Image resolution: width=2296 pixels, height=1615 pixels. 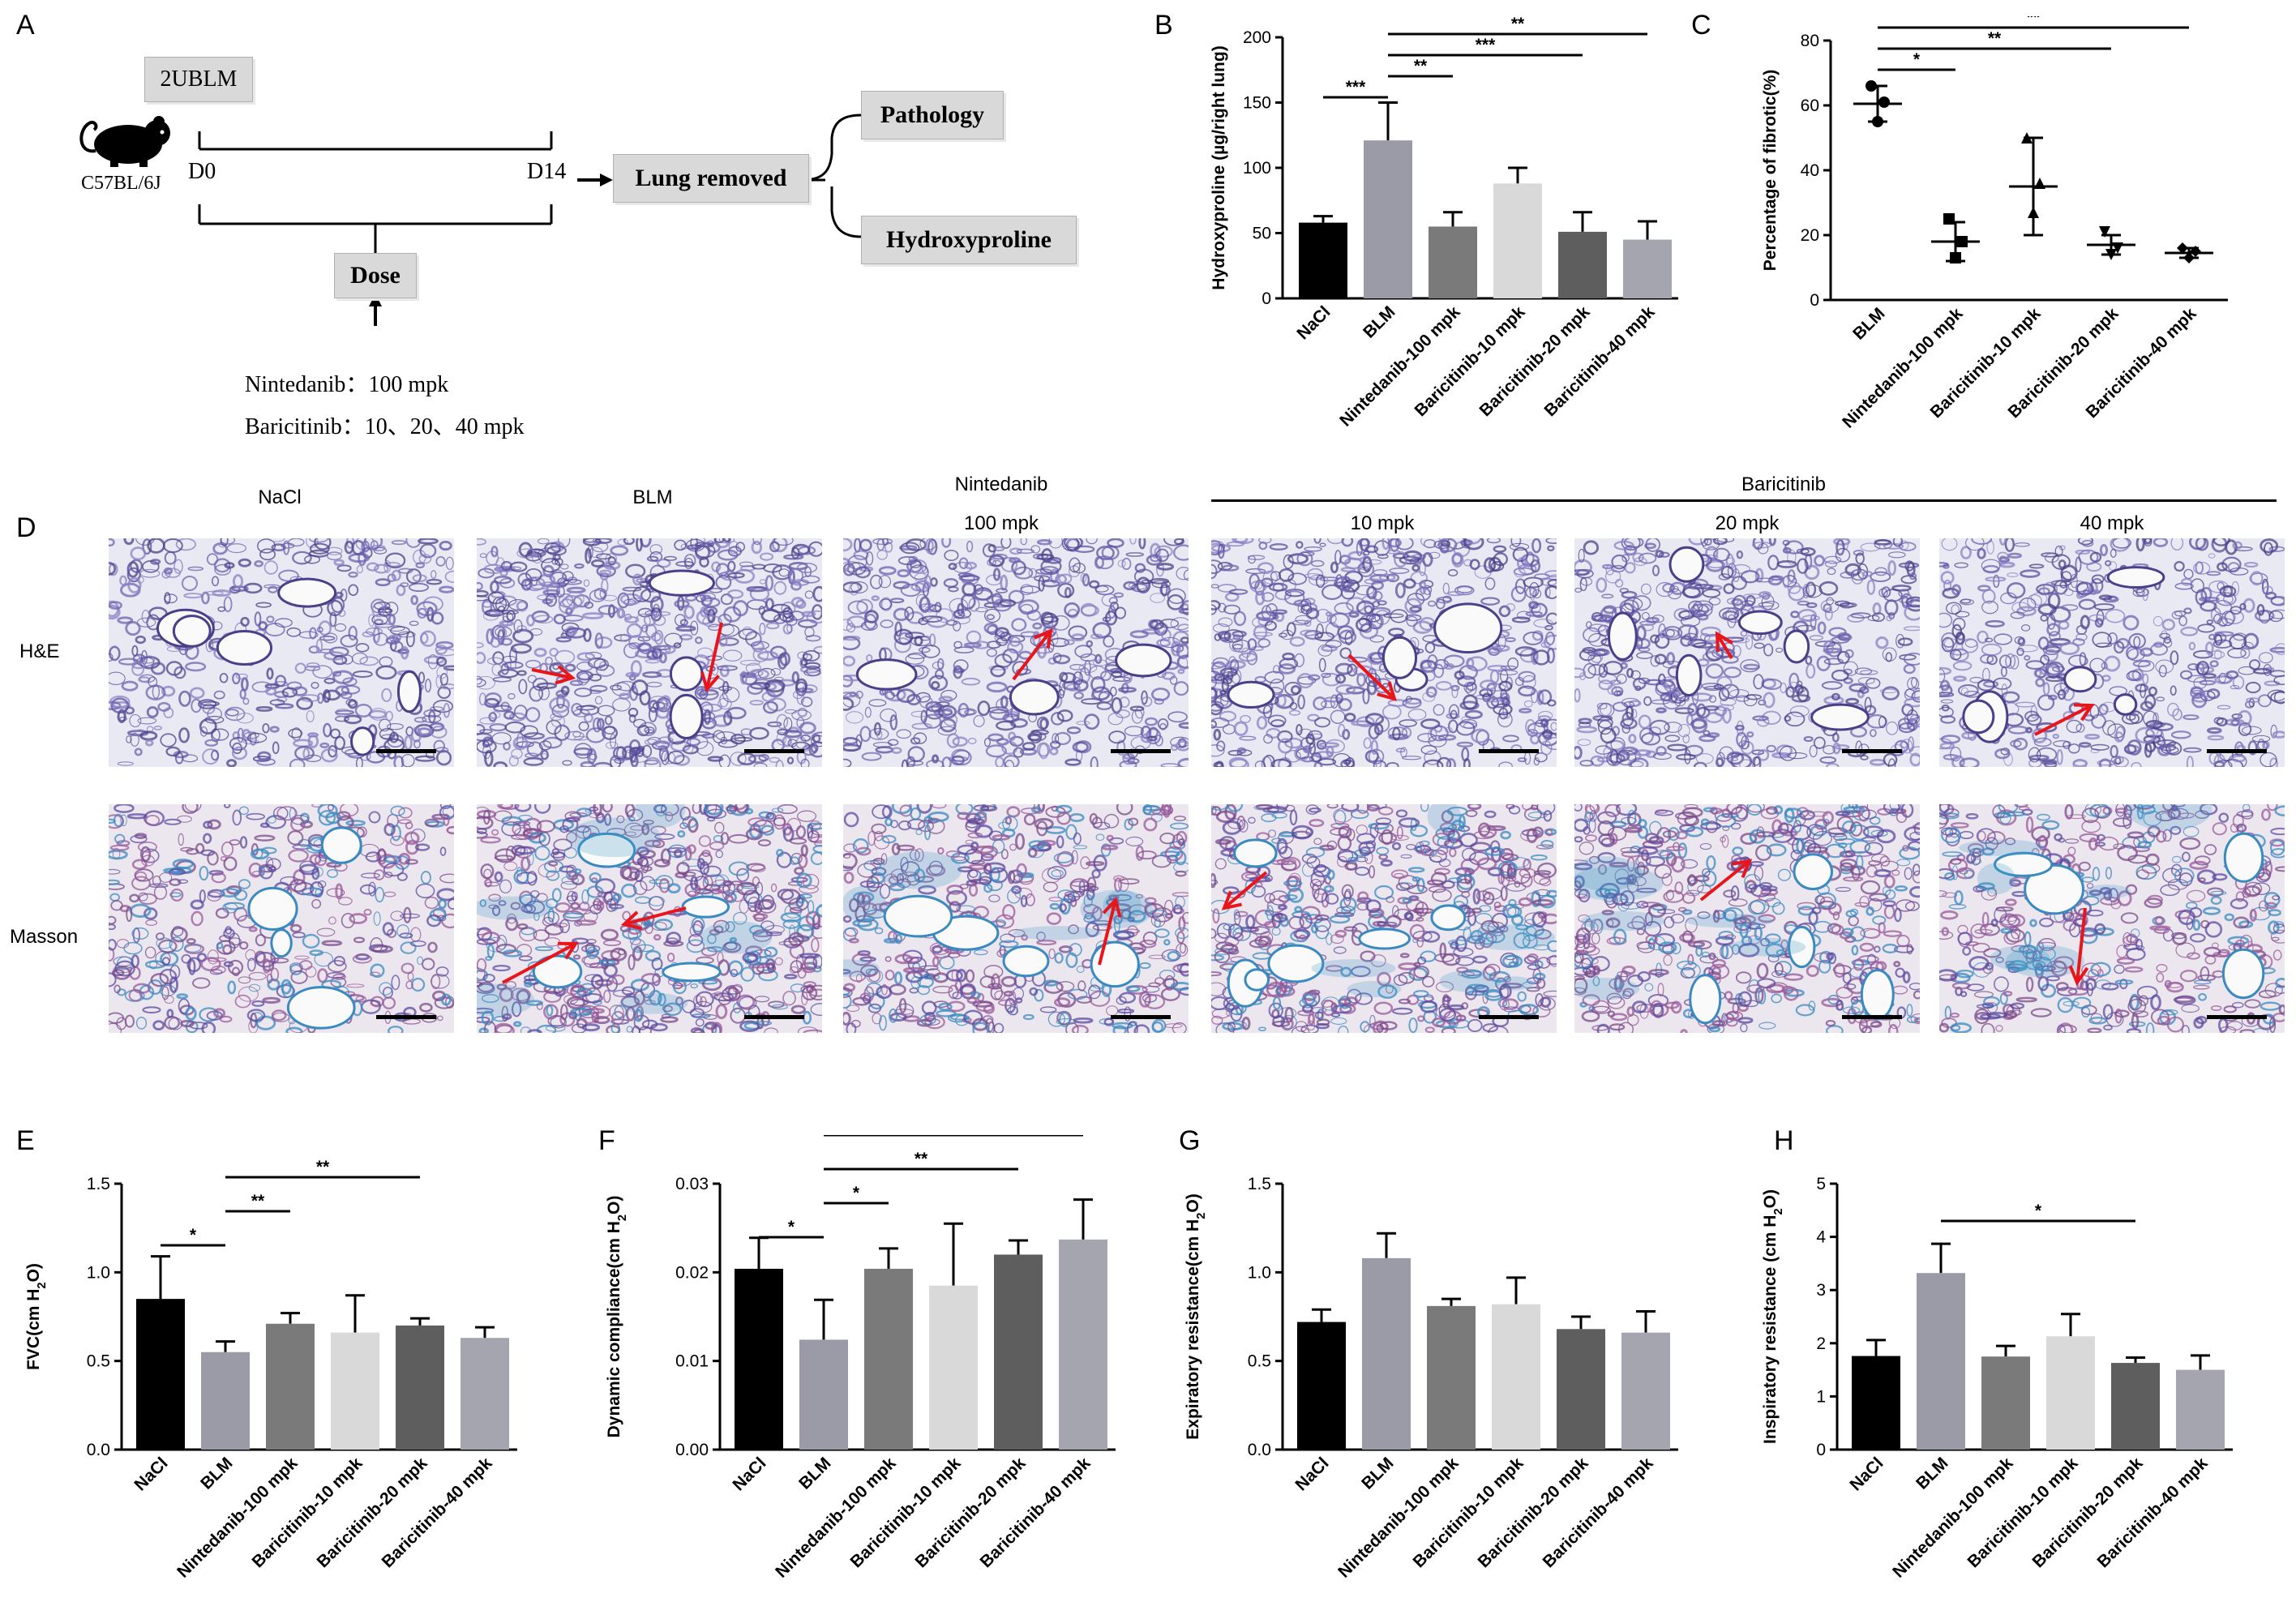 I want to click on significance-label: **, so click(x=1518, y=24).